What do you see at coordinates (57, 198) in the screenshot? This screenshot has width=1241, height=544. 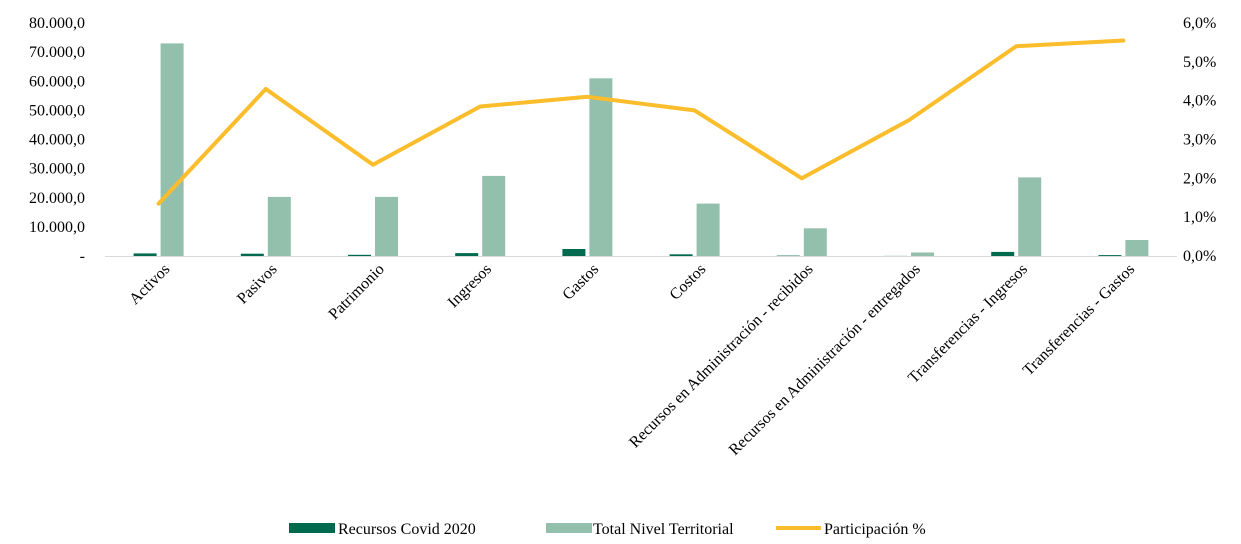 I see `left-axis-tick-label: 20.000,0` at bounding box center [57, 198].